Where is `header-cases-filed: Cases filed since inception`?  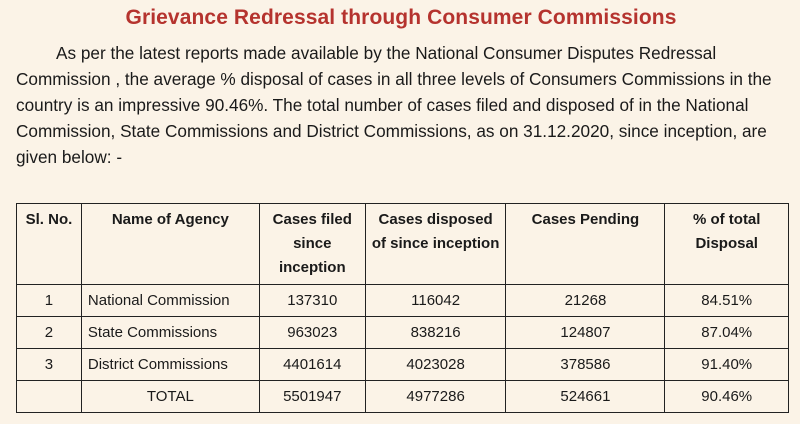 header-cases-filed: Cases filed since inception is located at coordinates (312, 244).